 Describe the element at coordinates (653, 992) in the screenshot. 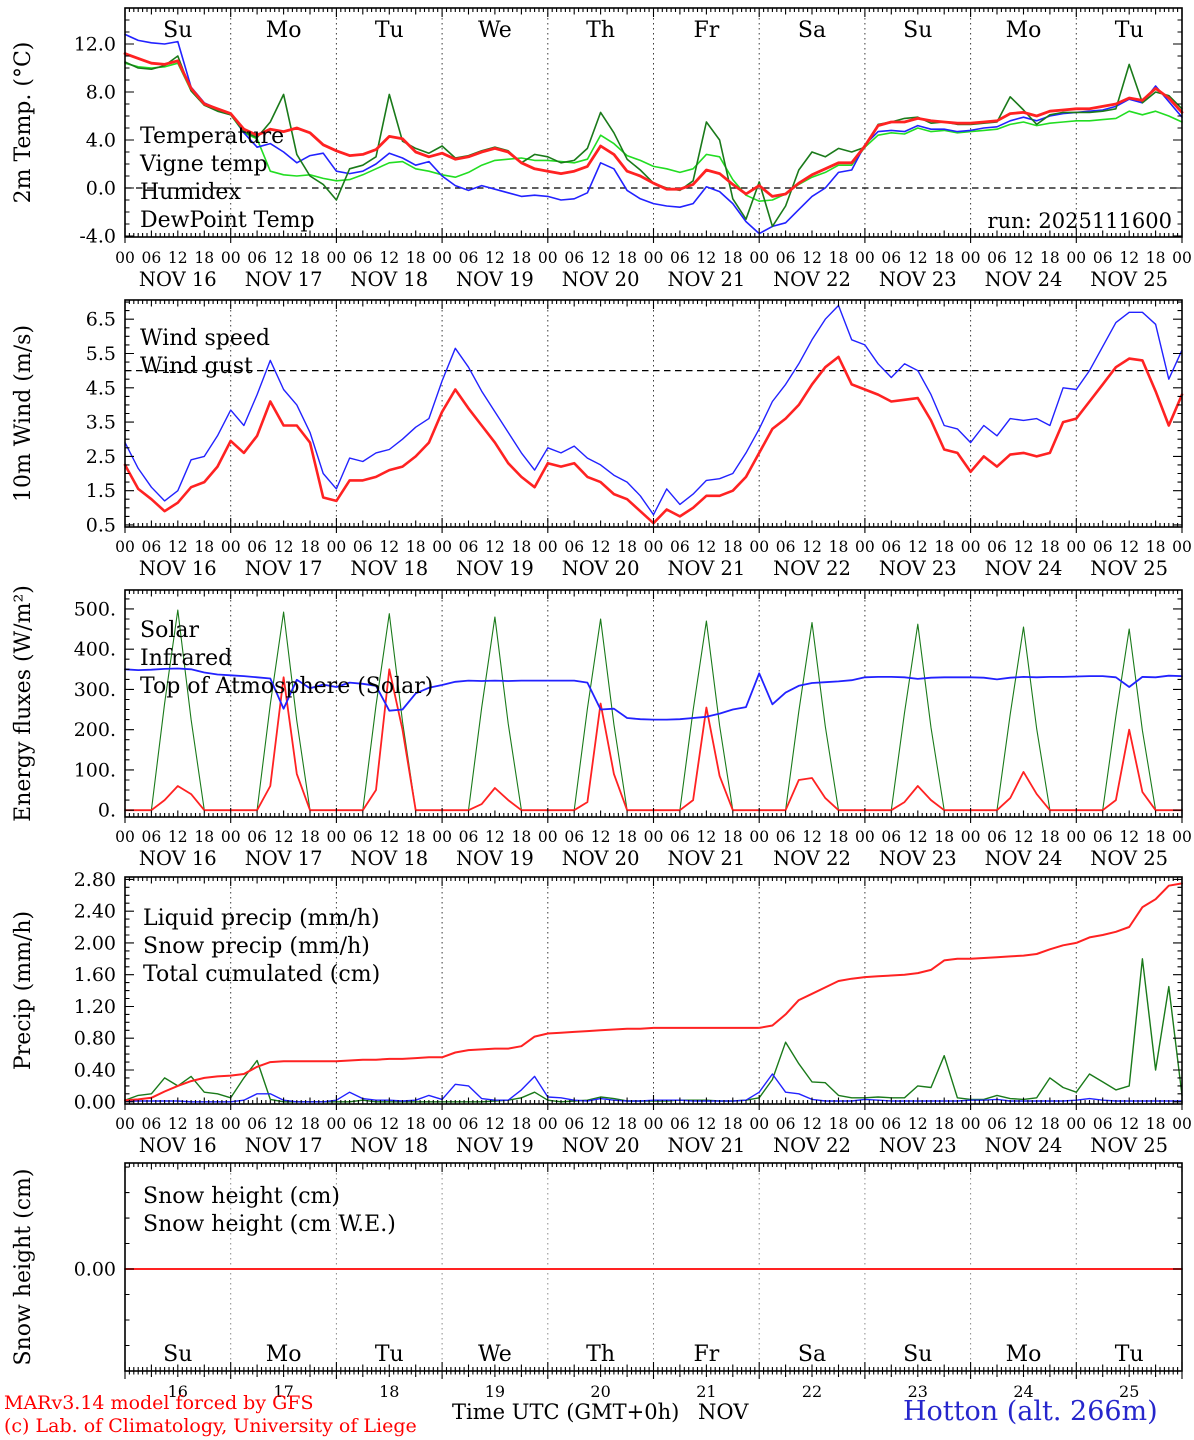

I see `total-cumulated-line` at that location.